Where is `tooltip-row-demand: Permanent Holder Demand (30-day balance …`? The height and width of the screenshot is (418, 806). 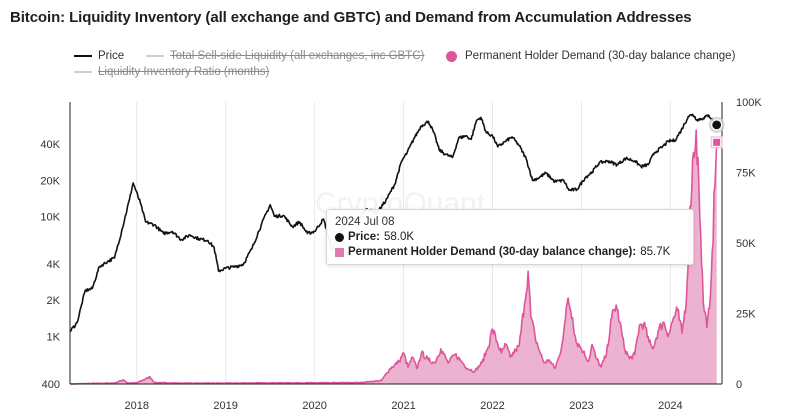 tooltip-row-demand: Permanent Holder Demand (30-day balance … is located at coordinates (502, 252).